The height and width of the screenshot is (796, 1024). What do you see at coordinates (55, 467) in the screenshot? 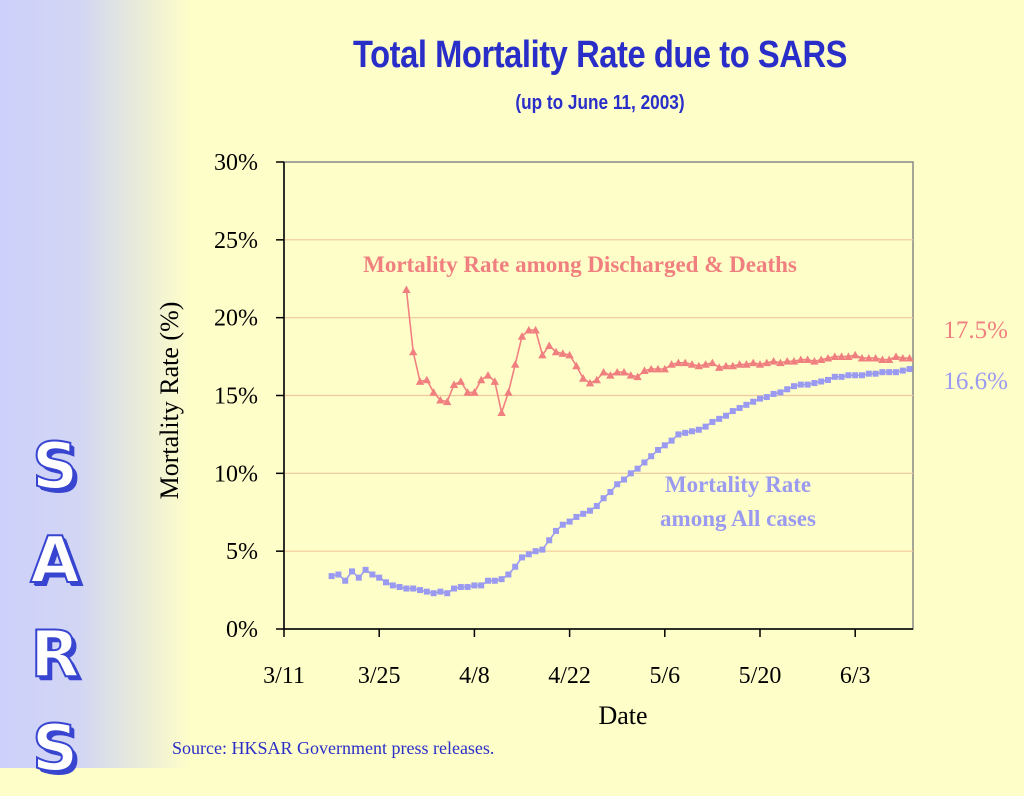
I see `side-letter-s1: S` at bounding box center [55, 467].